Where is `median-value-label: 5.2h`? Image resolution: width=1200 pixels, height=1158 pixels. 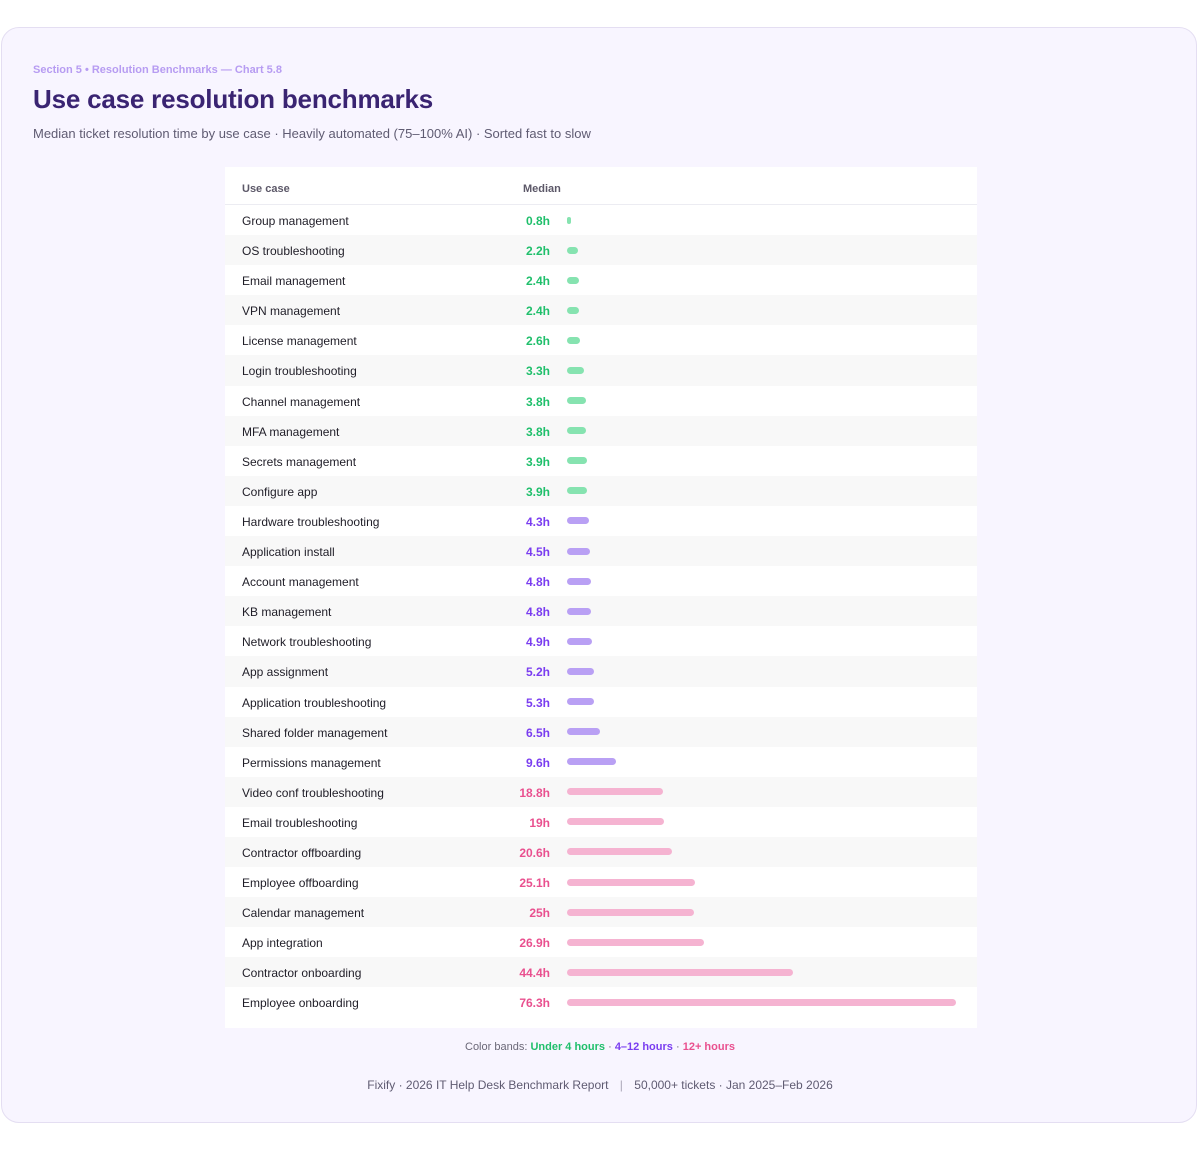 median-value-label: 5.2h is located at coordinates (537, 672).